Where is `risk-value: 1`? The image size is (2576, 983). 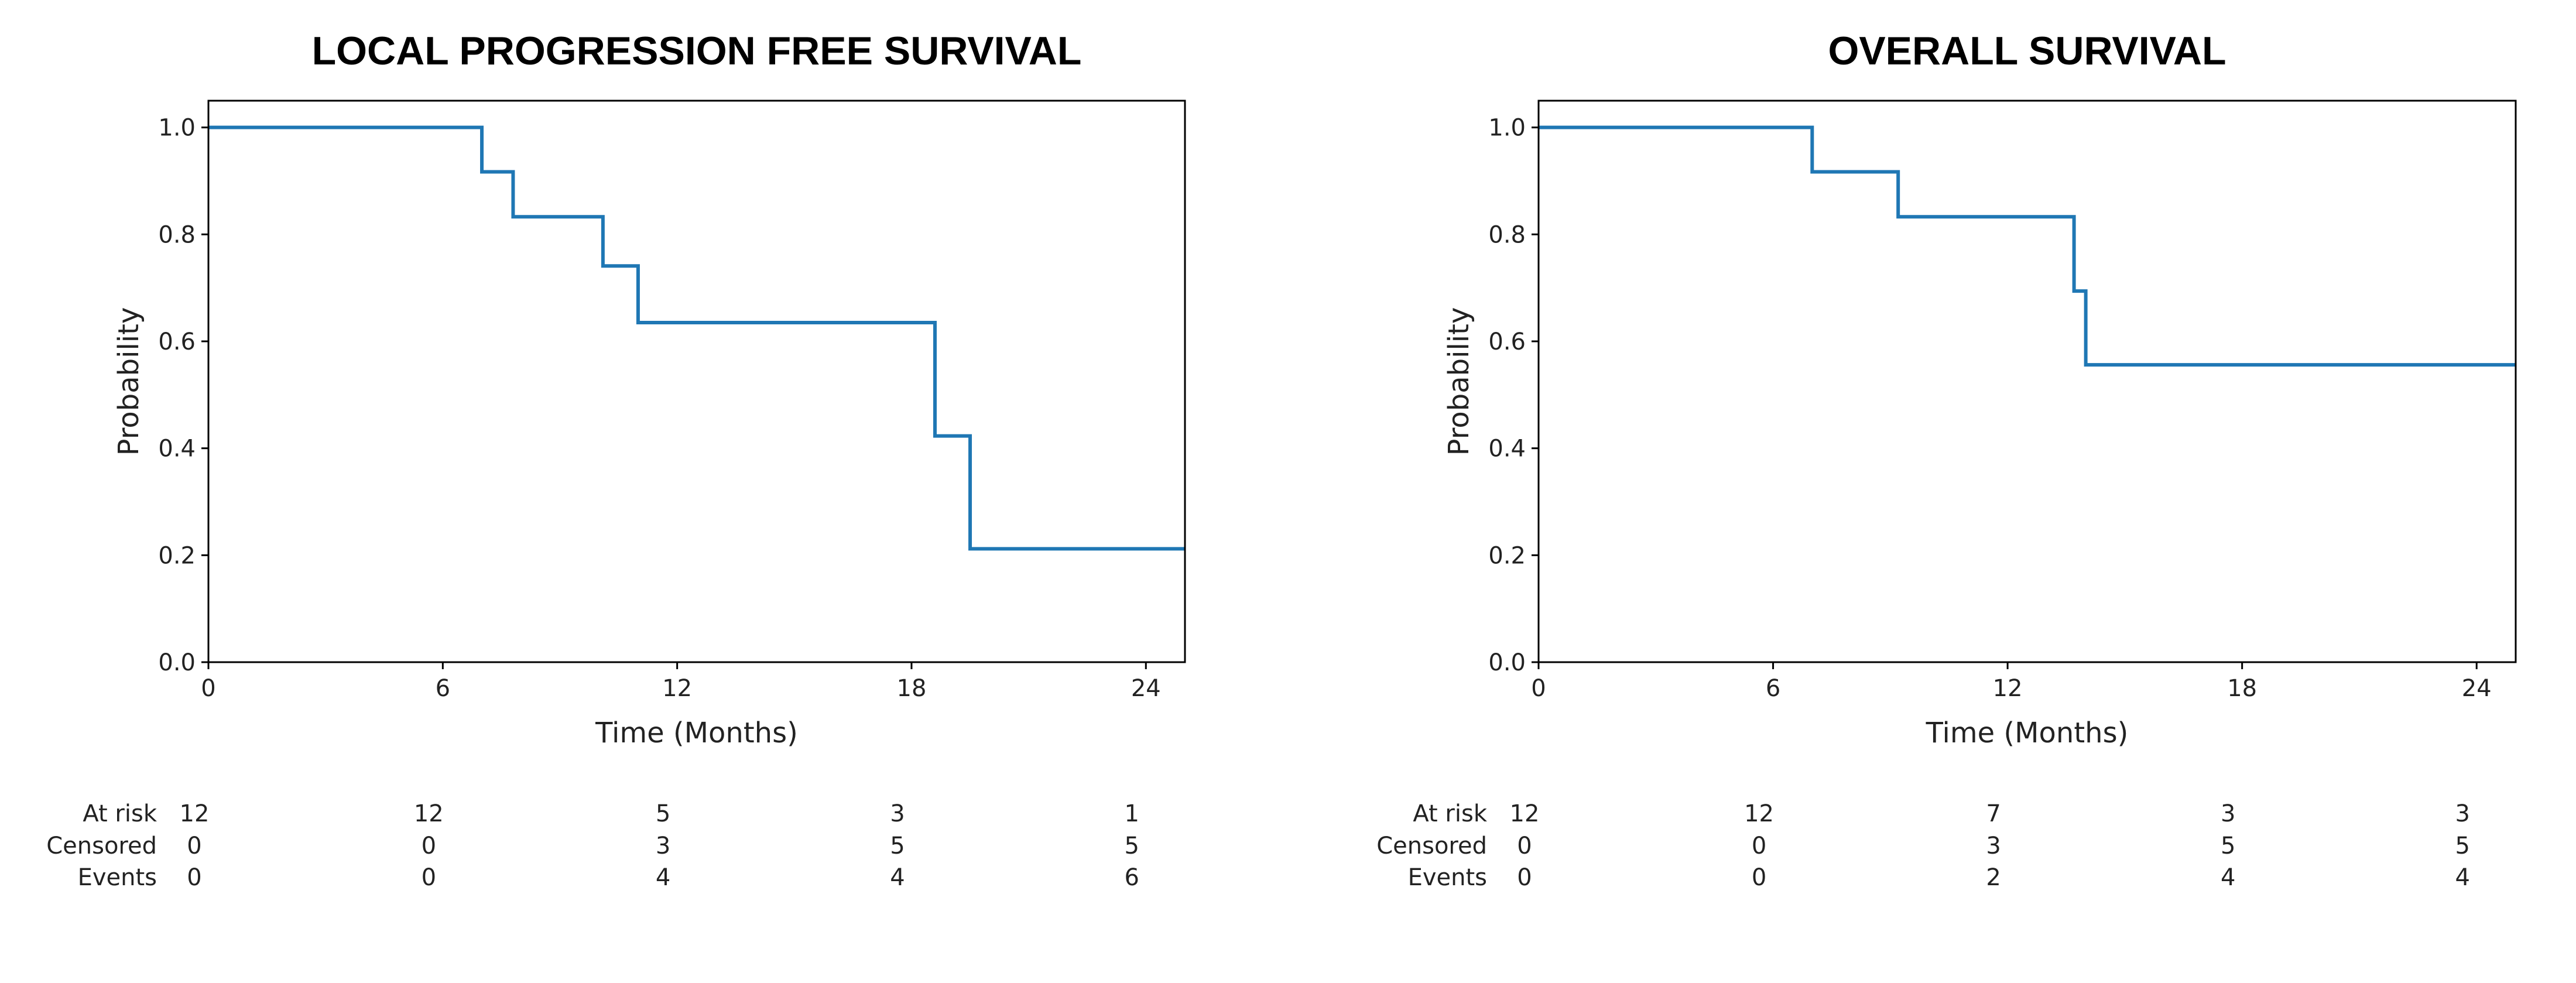
risk-value: 1 is located at coordinates (1132, 813).